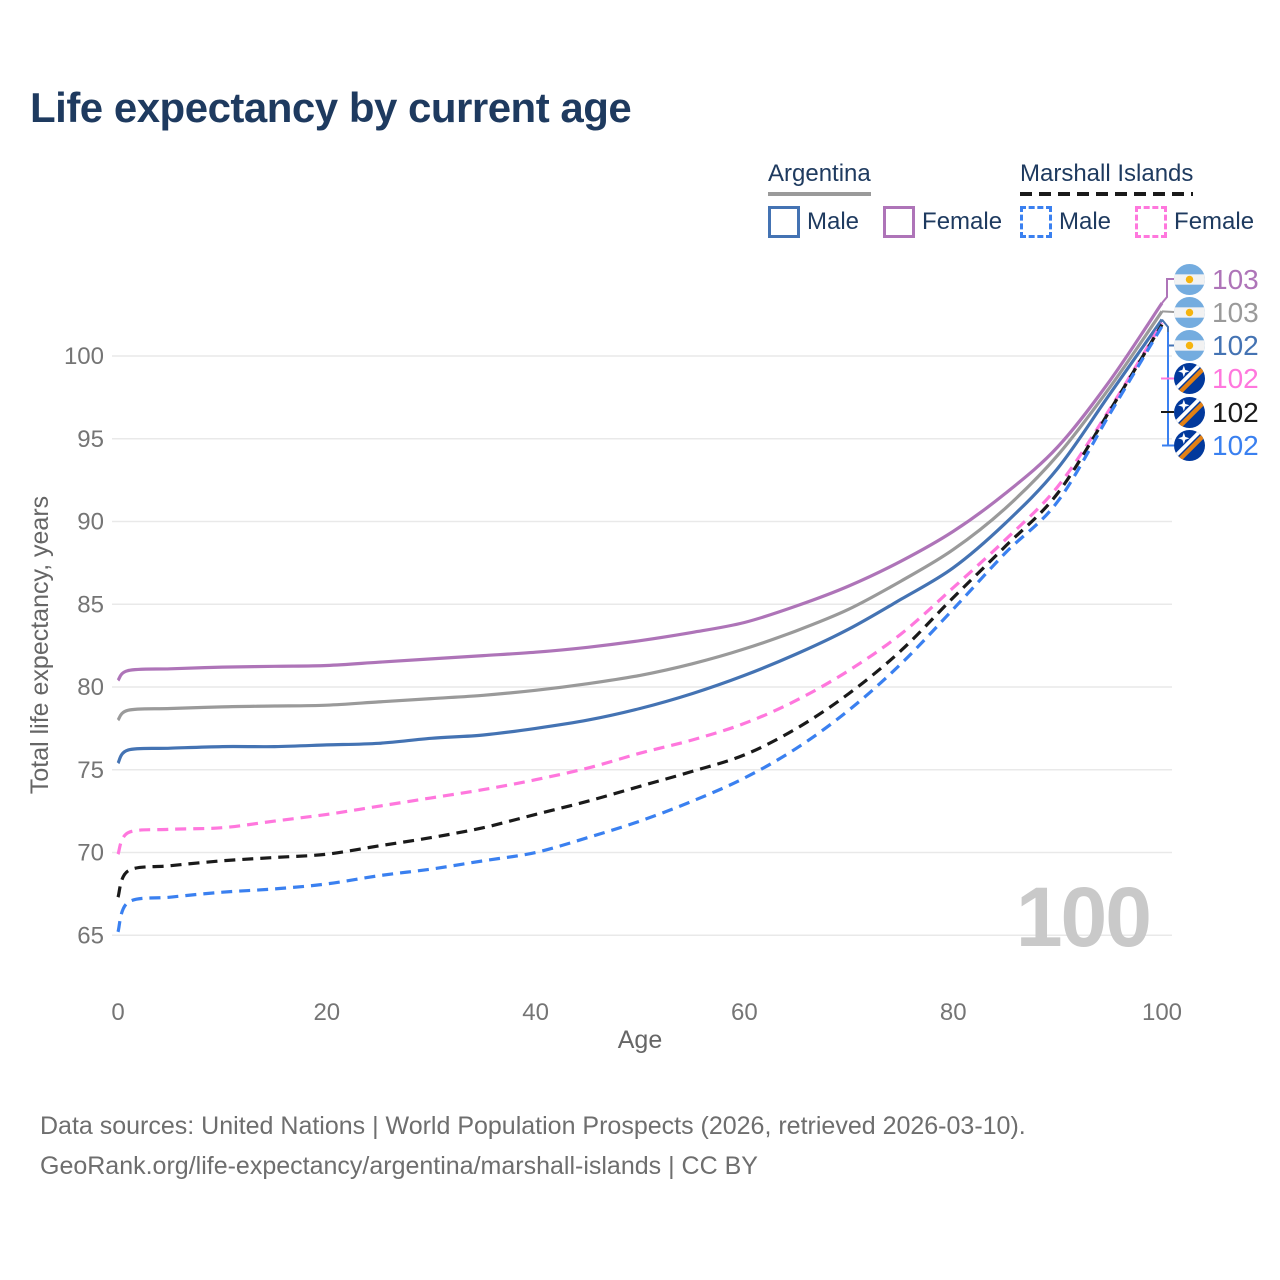  I want to click on end-label-row-argentina-both: 103, so click(1216, 312).